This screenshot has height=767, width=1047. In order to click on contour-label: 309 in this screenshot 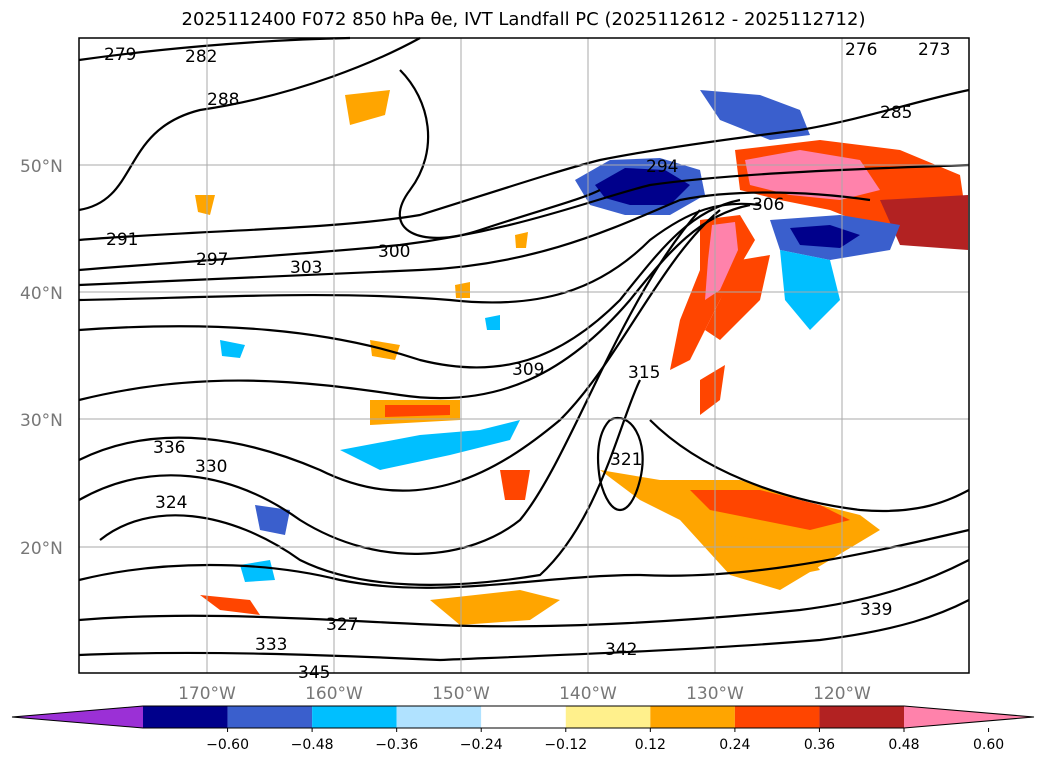, I will do `click(528, 370)`.